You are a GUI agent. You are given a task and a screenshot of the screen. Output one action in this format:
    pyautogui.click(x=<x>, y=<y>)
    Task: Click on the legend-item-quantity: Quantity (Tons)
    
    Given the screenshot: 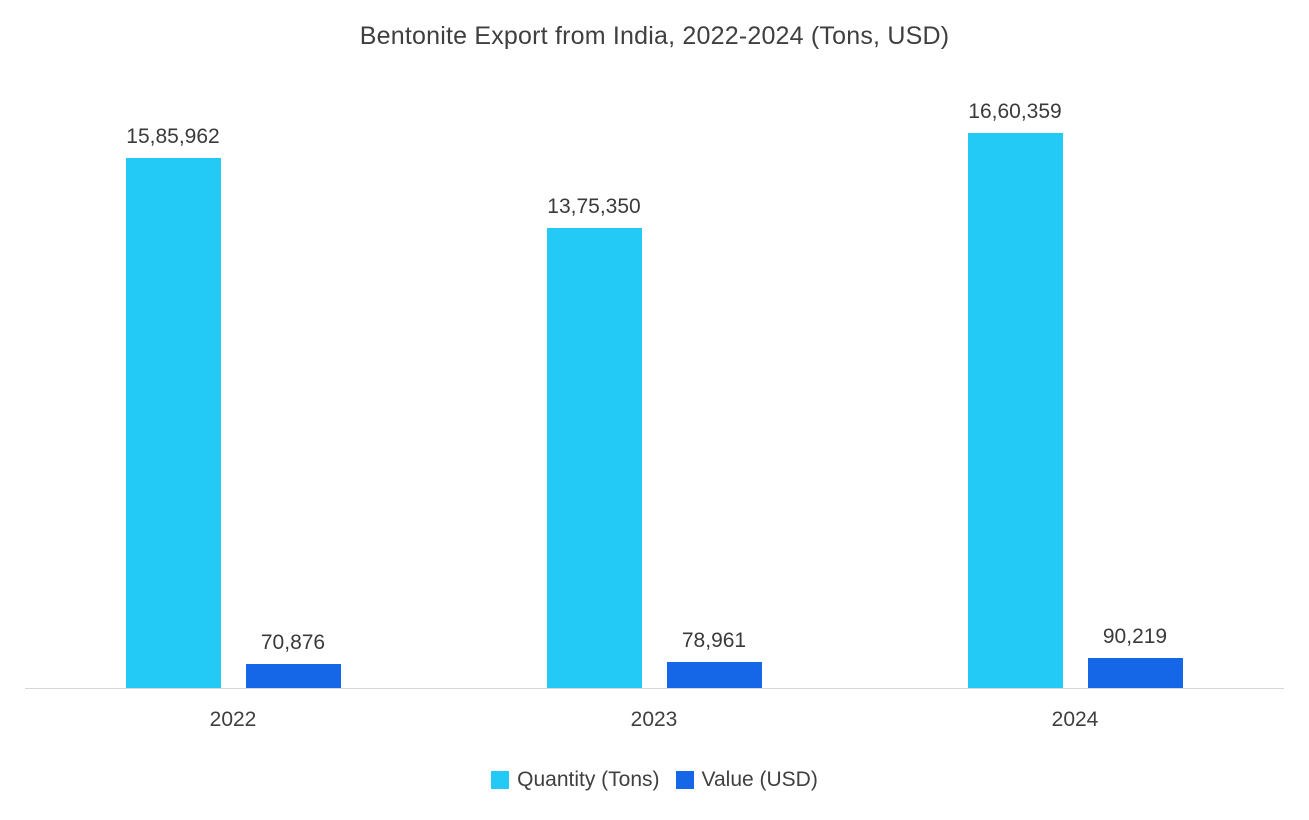 What is the action you would take?
    pyautogui.click(x=575, y=780)
    